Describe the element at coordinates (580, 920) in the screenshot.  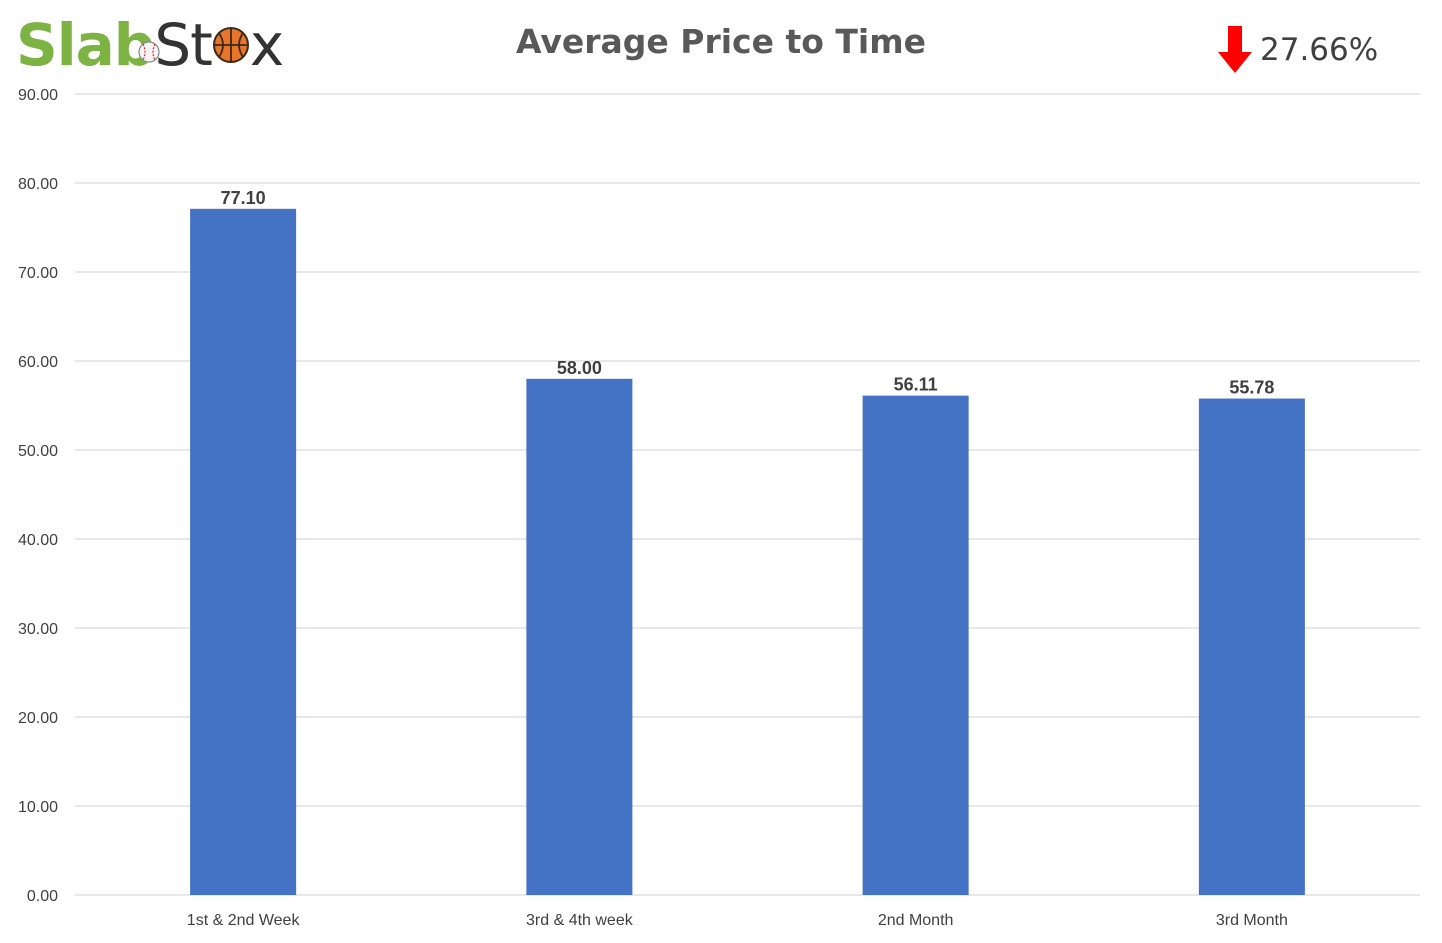
I see `x-tick-label: 3rd & 4th week` at that location.